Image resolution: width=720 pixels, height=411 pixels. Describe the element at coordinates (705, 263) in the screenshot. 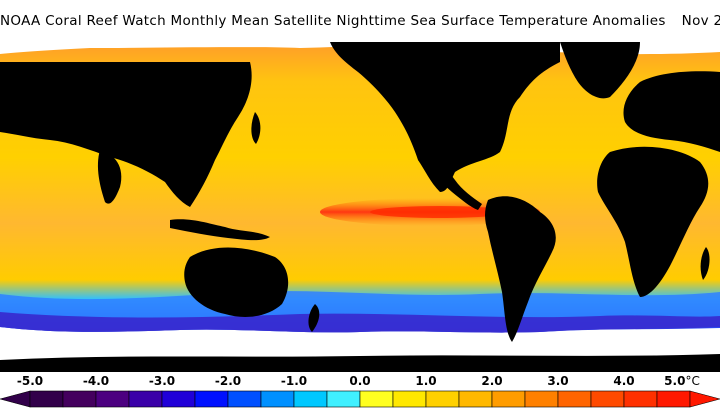

I see `madagascar-landmass` at that location.